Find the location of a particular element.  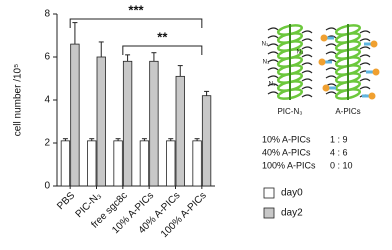

significance-label: ** is located at coordinates (162, 36).